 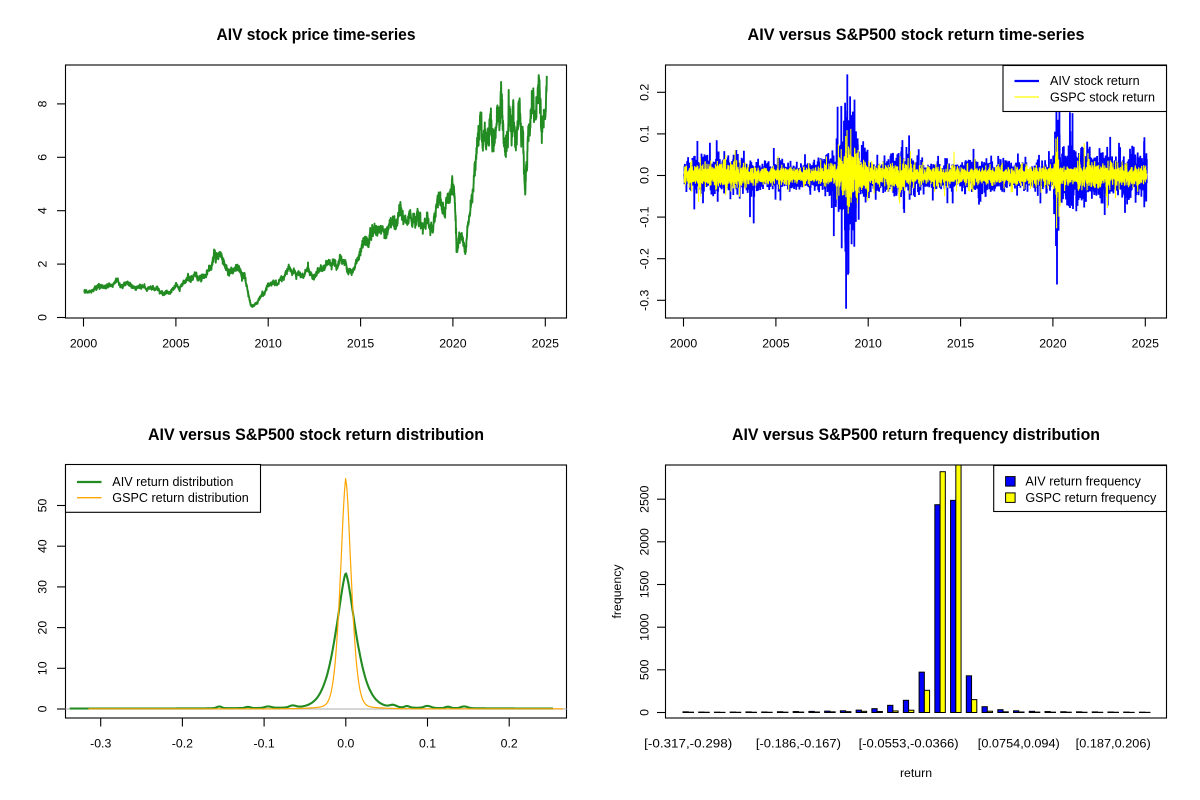 I want to click on svg-text: 6, so click(x=42, y=157).